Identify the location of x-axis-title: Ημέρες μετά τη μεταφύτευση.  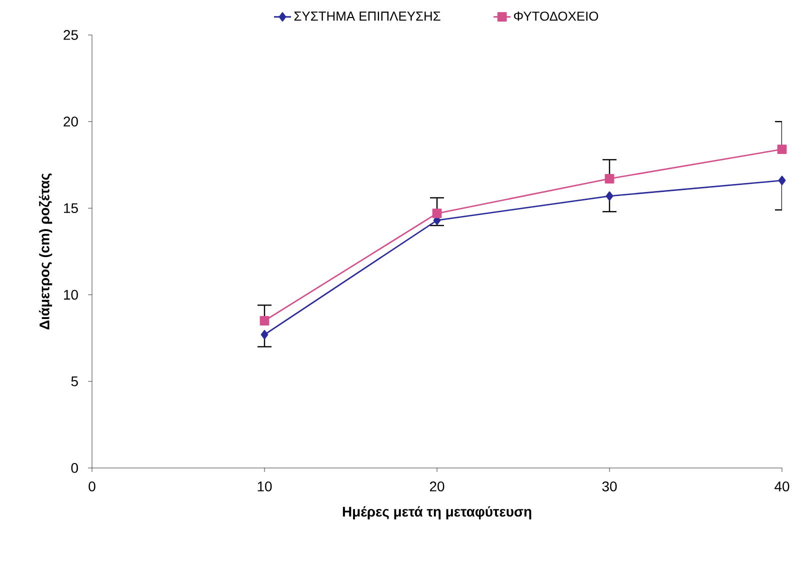
(437, 513).